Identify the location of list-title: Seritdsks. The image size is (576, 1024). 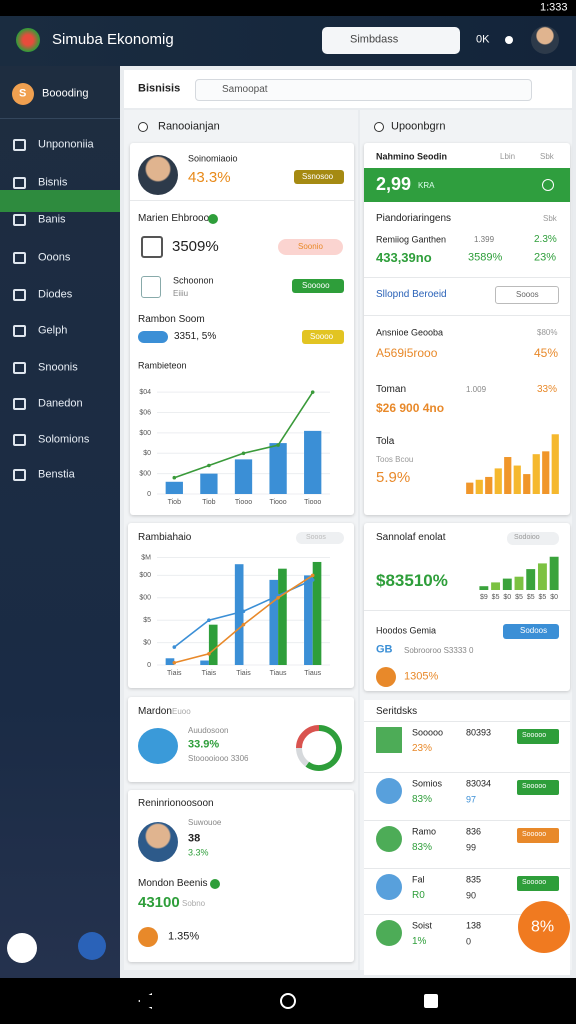
(397, 711).